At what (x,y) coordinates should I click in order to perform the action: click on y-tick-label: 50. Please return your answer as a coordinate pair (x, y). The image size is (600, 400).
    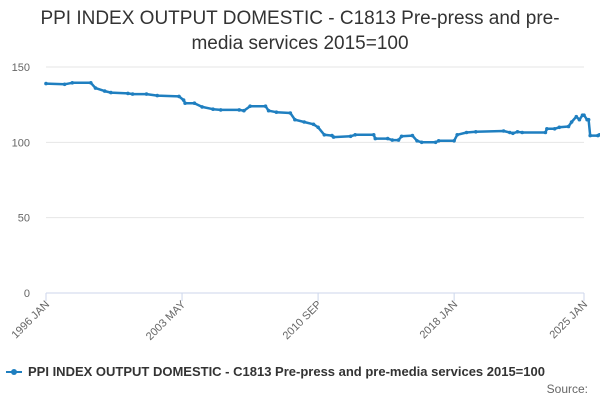
    Looking at the image, I should click on (24, 219).